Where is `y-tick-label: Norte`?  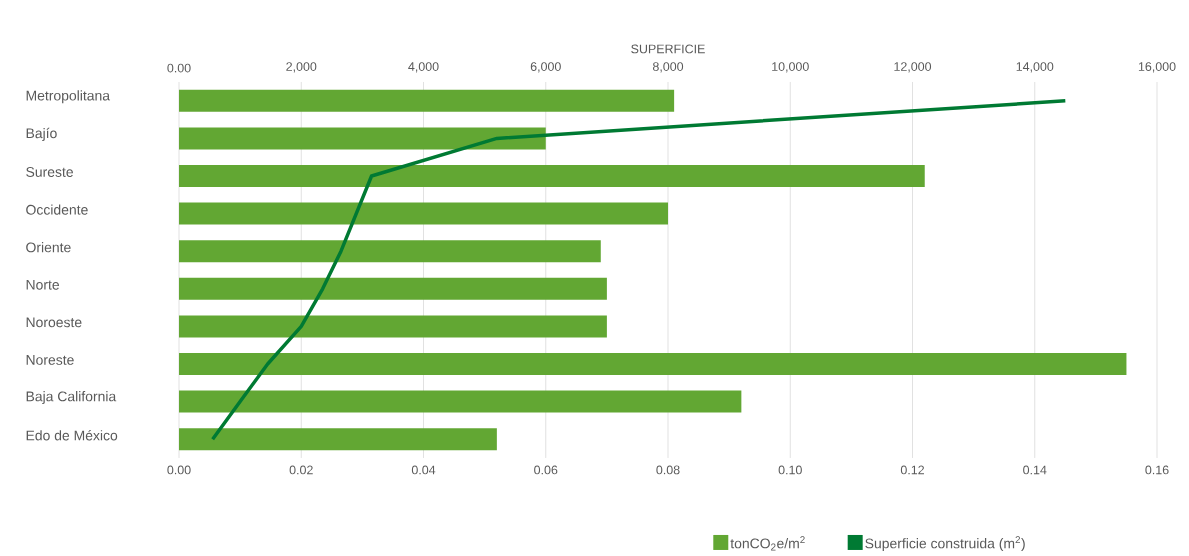 y-tick-label: Norte is located at coordinates (43, 284).